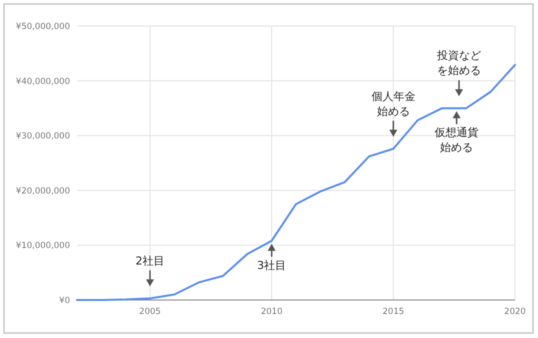  What do you see at coordinates (43, 27) in the screenshot?
I see `y-tick-label: ¥50,000,000` at bounding box center [43, 27].